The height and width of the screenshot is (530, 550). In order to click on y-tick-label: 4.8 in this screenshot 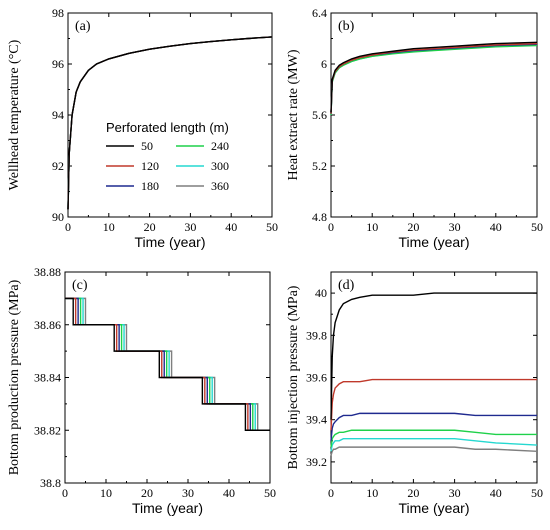, I will do `click(319, 217)`.